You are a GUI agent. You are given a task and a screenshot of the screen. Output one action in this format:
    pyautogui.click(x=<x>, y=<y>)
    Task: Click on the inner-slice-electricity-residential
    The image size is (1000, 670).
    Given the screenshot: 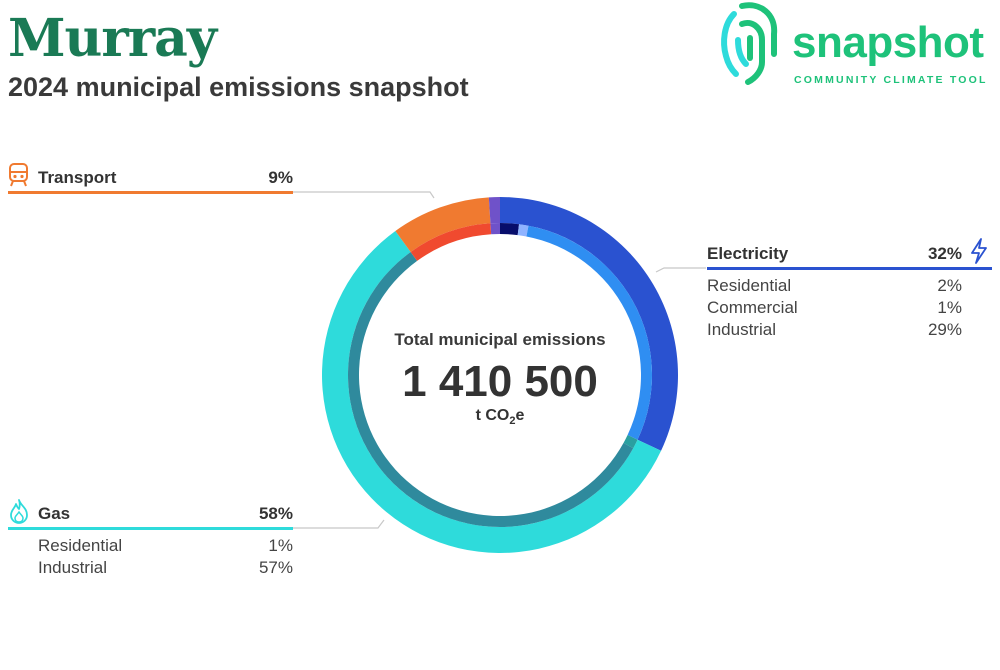 What is the action you would take?
    pyautogui.click(x=510, y=229)
    